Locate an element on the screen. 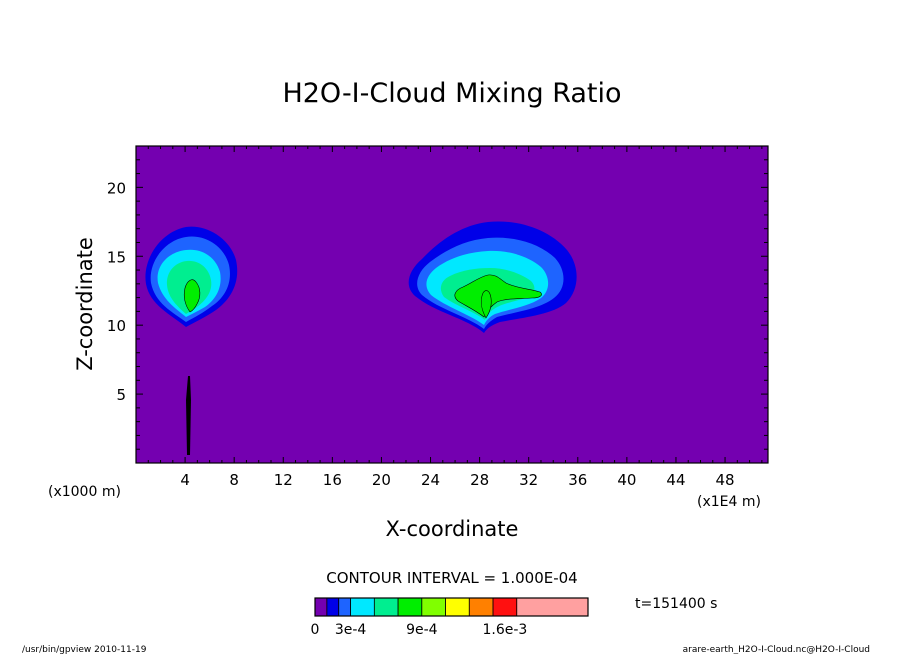  colorbar-labels: 0 3e-4 9e-4 1.6e-3 is located at coordinates (419, 630).